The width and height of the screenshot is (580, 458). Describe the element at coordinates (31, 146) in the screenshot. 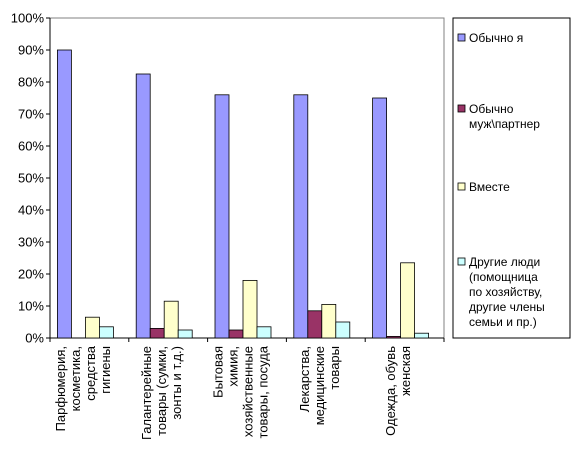

I see `y-tick-label: 60%` at that location.